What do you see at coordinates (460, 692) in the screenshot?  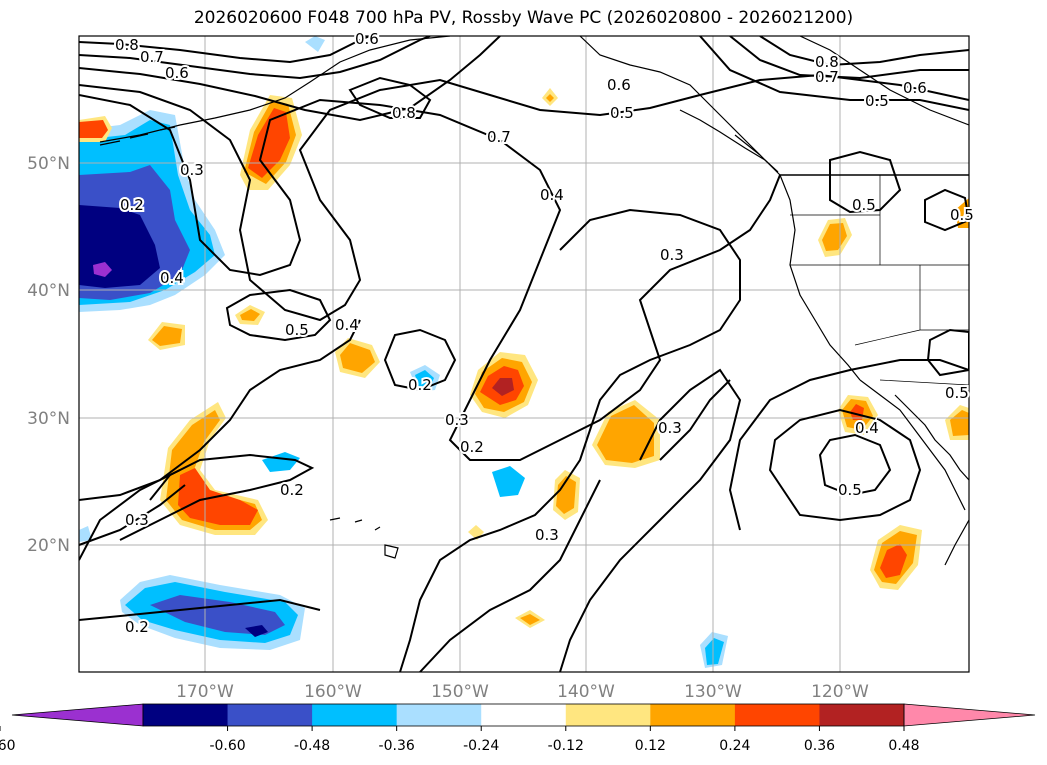 I see `lon-label: 150°W` at bounding box center [460, 692].